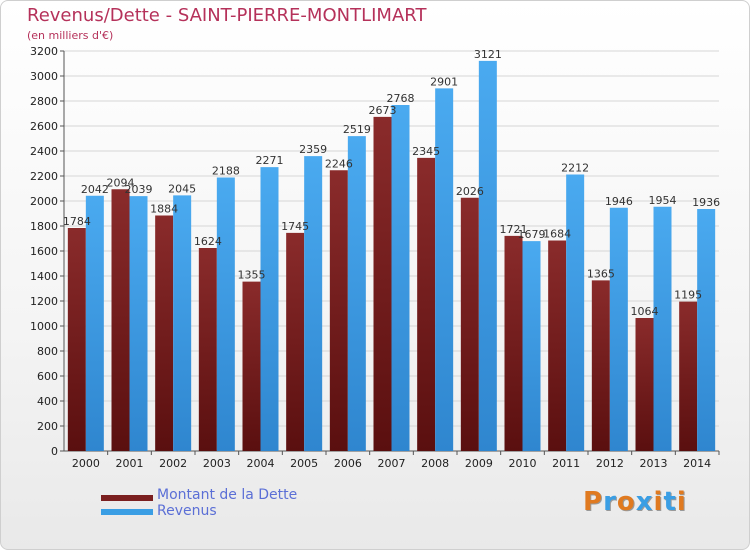  I want to click on data-label-dette: 2026, so click(470, 191).